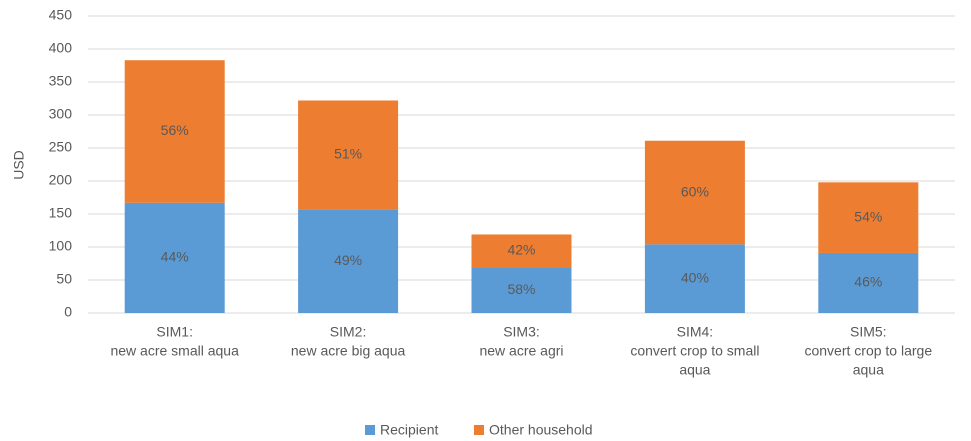 The width and height of the screenshot is (971, 441). Describe the element at coordinates (694, 351) in the screenshot. I see `x-tick-label: convert crop to small` at that location.